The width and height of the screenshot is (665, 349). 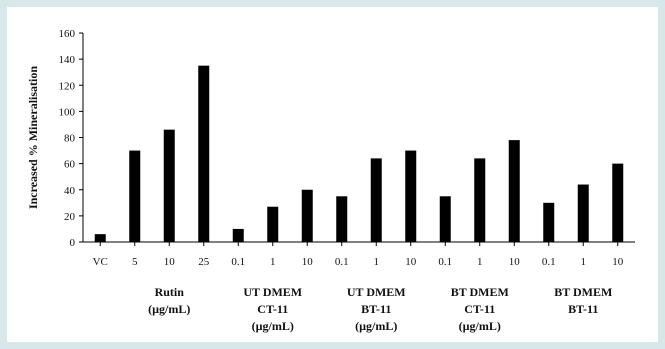 I want to click on group-label-4-line-0: BT DMEM, so click(x=583, y=292).